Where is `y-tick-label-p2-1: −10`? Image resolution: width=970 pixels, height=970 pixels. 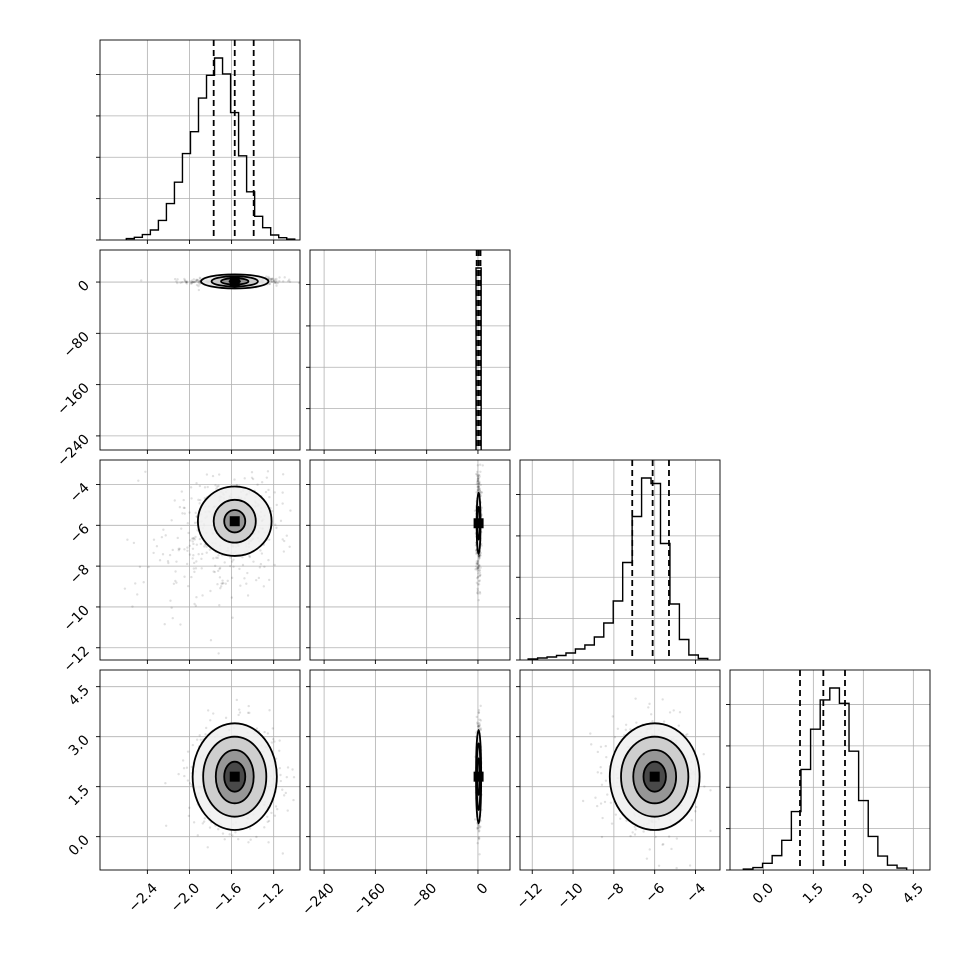
y-tick-label-p2-1: −10 is located at coordinates (77, 618).